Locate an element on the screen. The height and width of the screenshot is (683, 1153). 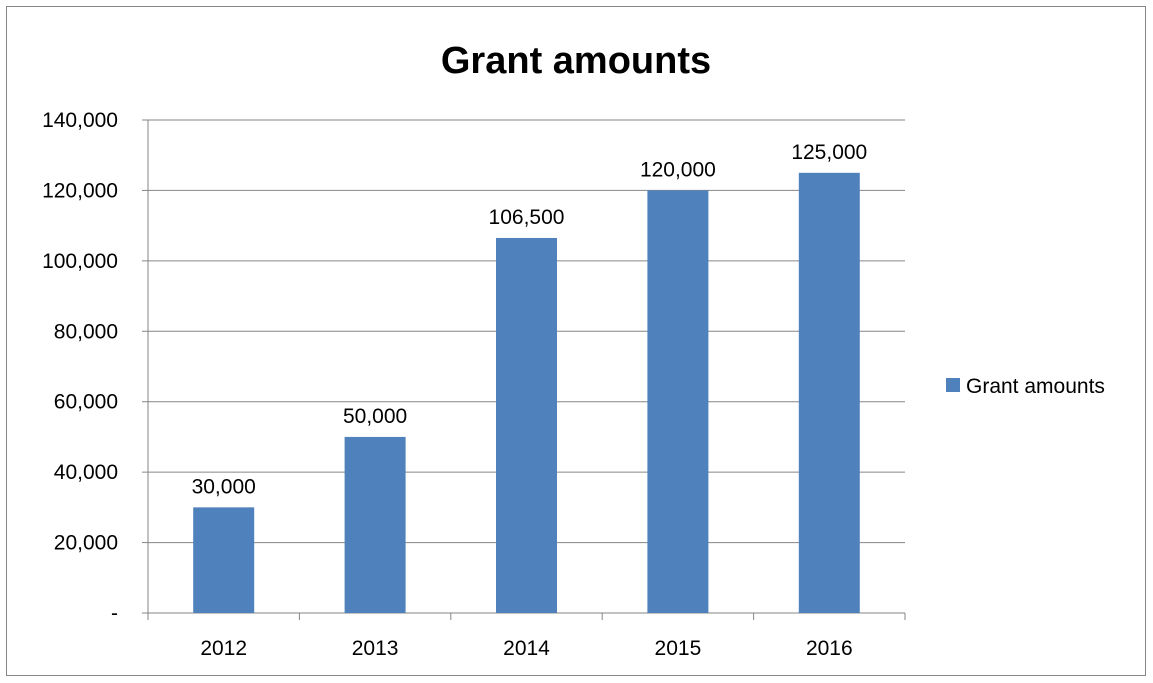
bar-2016 is located at coordinates (829, 393).